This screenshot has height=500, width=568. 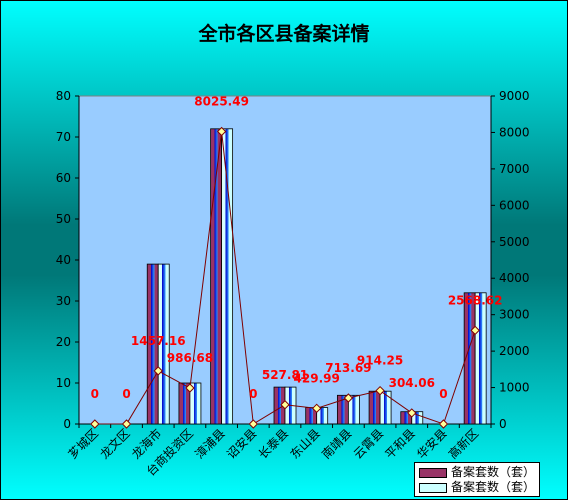 I want to click on y-right-tick-label: 9000, so click(x=514, y=96).